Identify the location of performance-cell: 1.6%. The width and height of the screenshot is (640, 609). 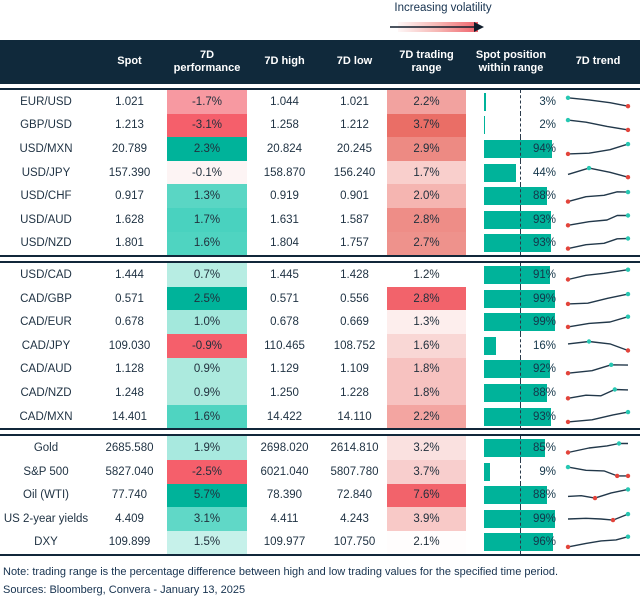
(207, 416).